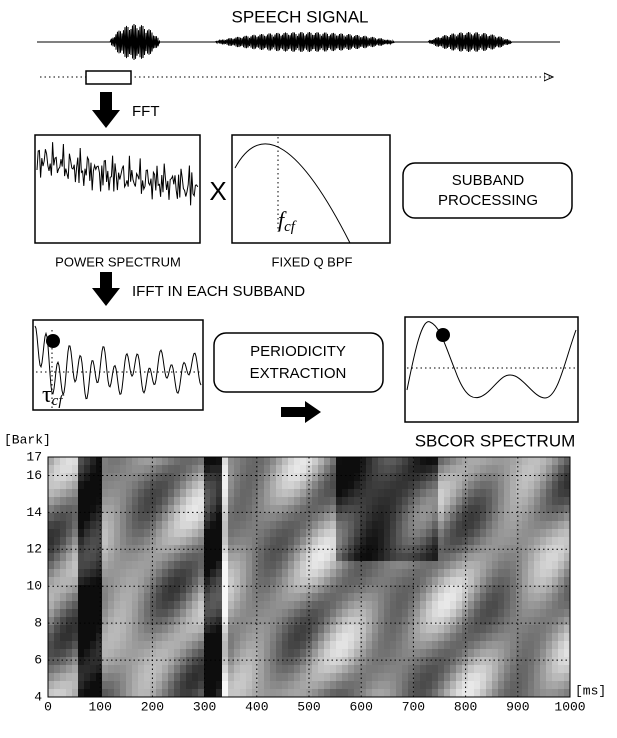 The image size is (617, 738). I want to click on subband-line: PROCESSING, so click(488, 200).